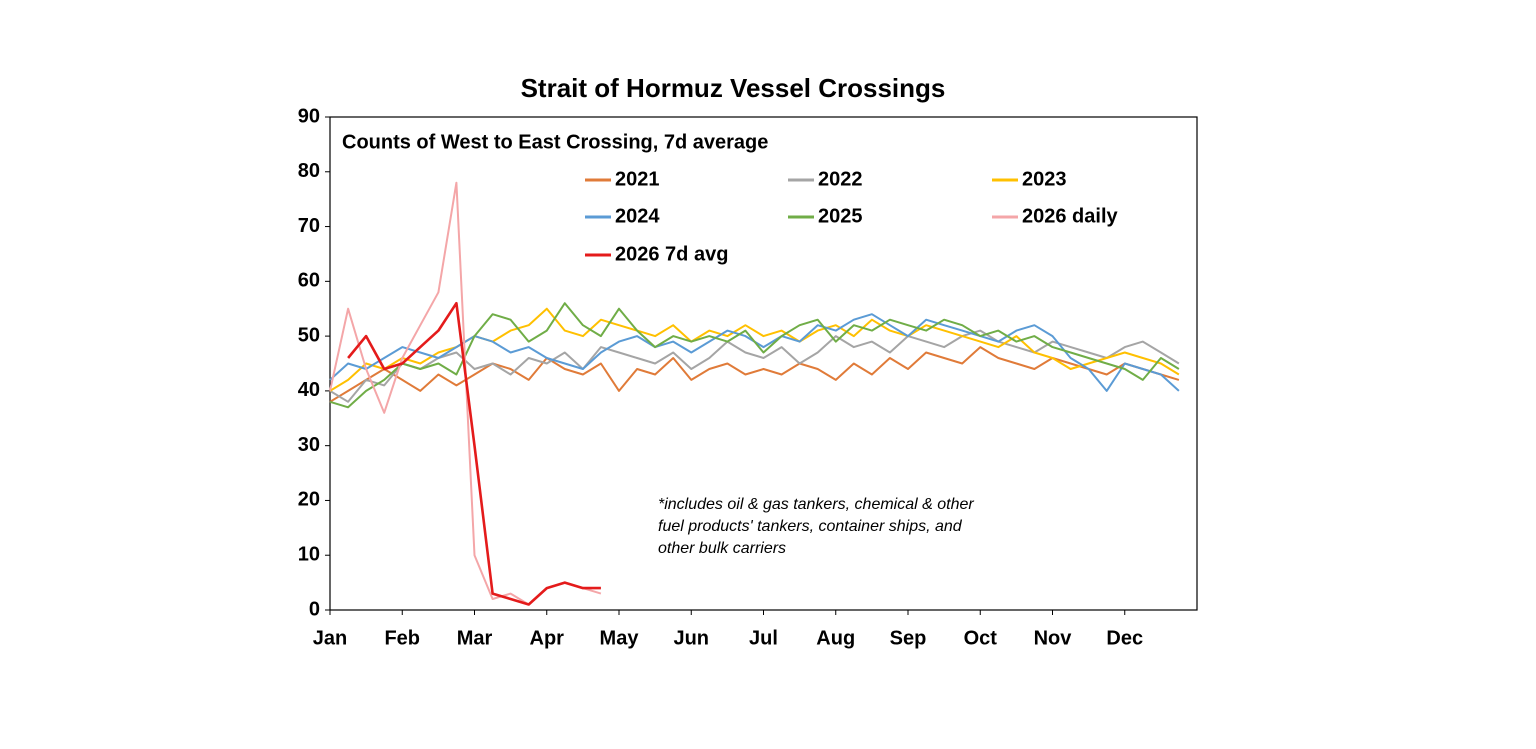  Describe the element at coordinates (637, 179) in the screenshot. I see `legend-label: 2021` at that location.